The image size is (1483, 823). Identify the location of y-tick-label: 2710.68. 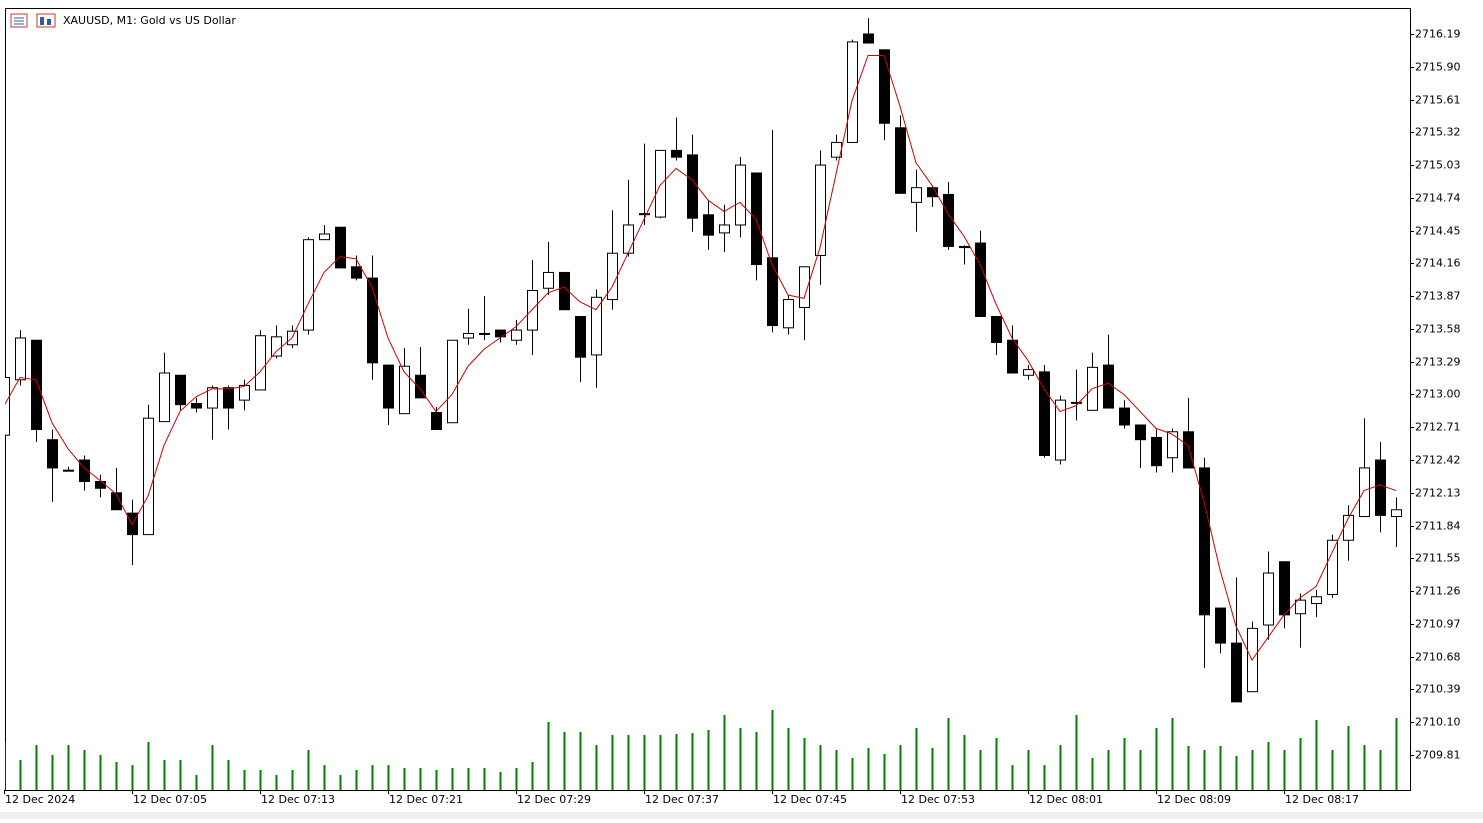
(1438, 657).